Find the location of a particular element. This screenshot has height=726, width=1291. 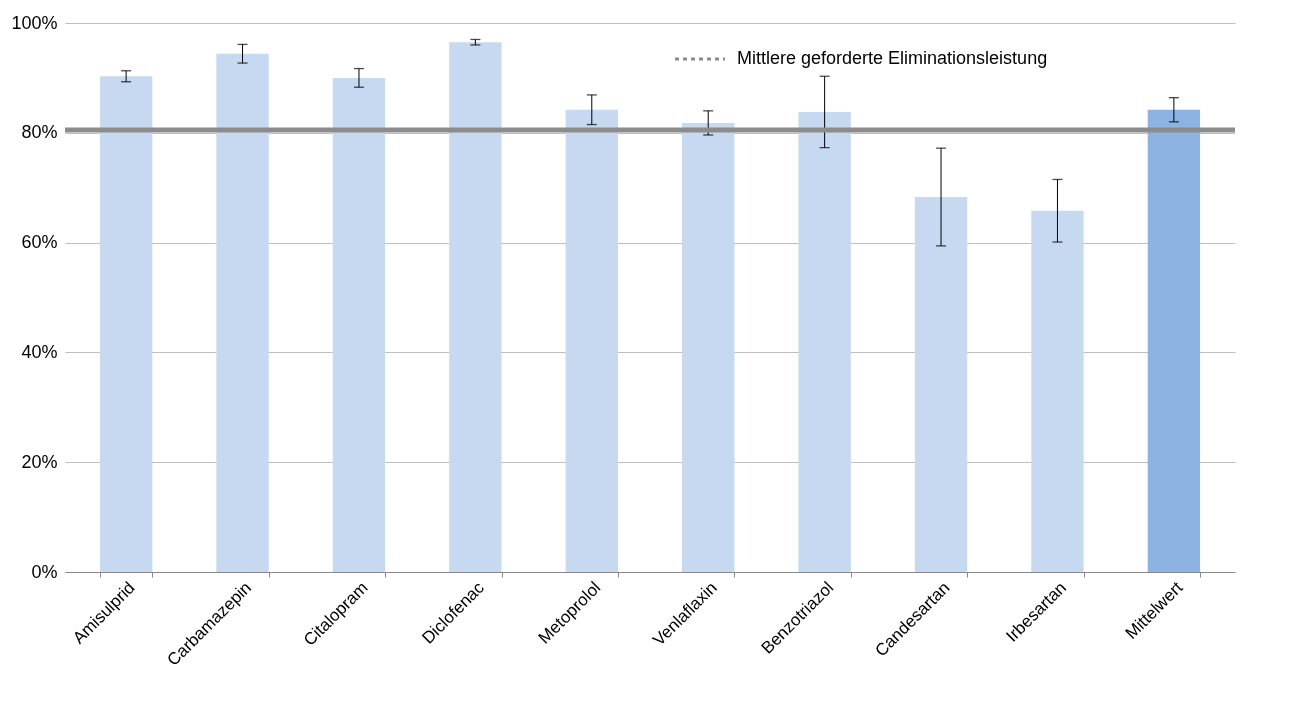

legend-label: Mittlere geforderte Eliminationsleistung is located at coordinates (892, 58).